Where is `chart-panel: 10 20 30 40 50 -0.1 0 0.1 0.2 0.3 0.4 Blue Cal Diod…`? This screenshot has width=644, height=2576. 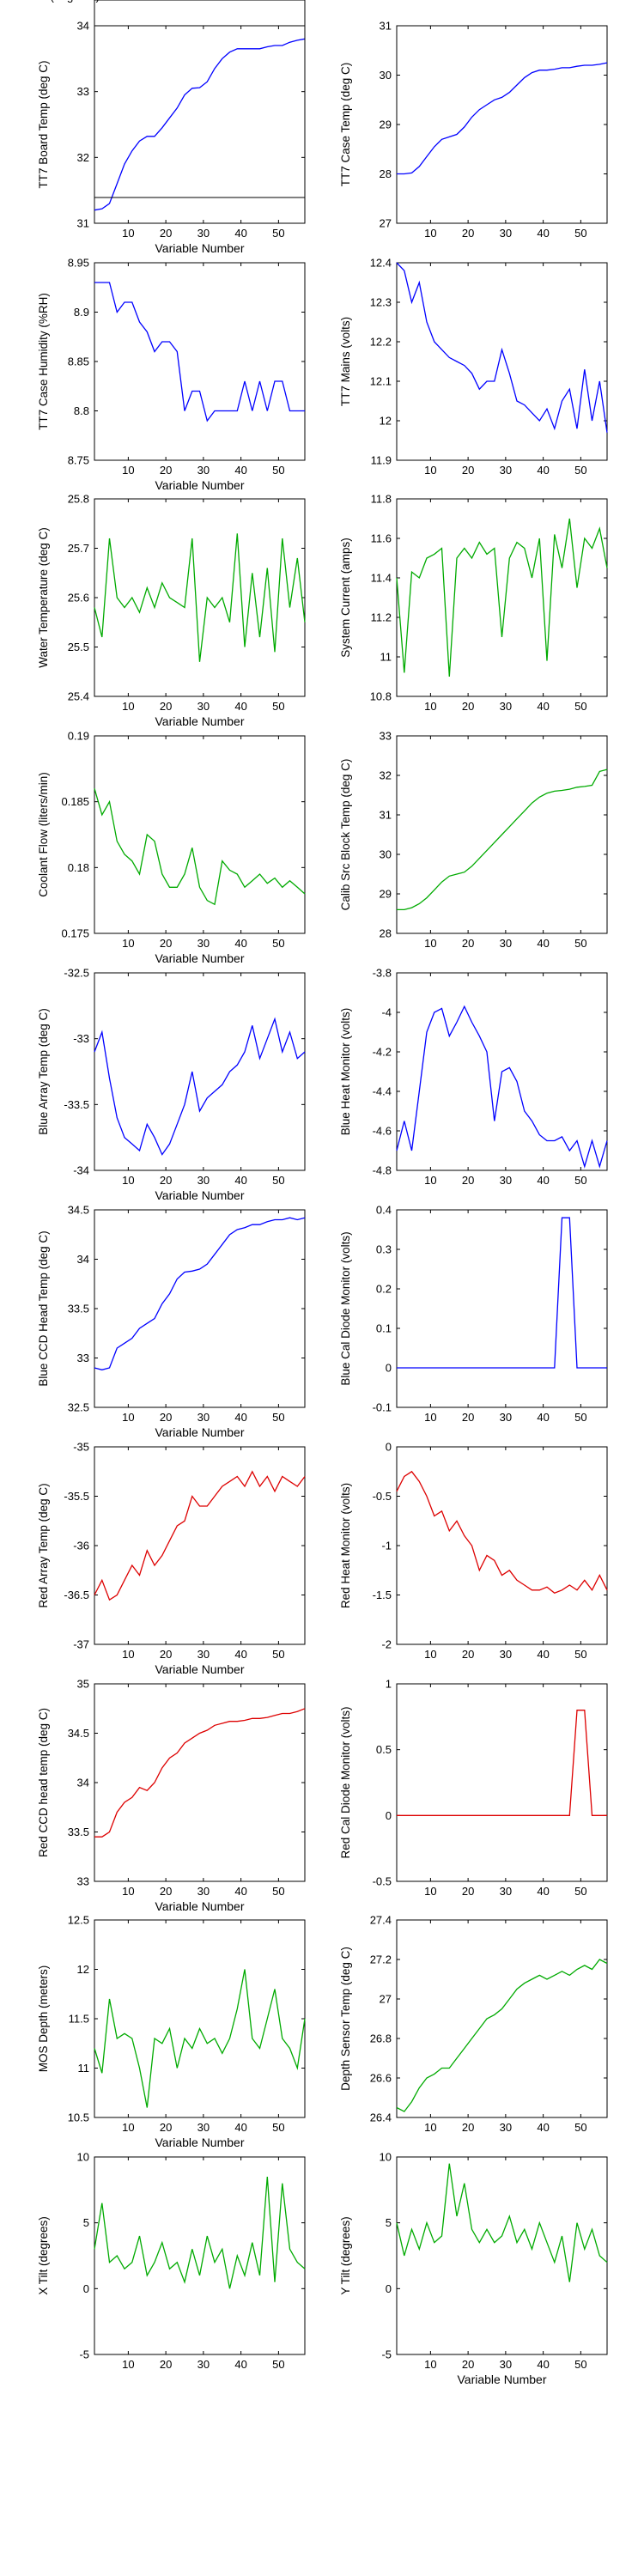 chart-panel: 10 20 30 40 50 -0.1 0 0.1 0.2 0.3 0.4 Blue Cal Diod… is located at coordinates (474, 1314).